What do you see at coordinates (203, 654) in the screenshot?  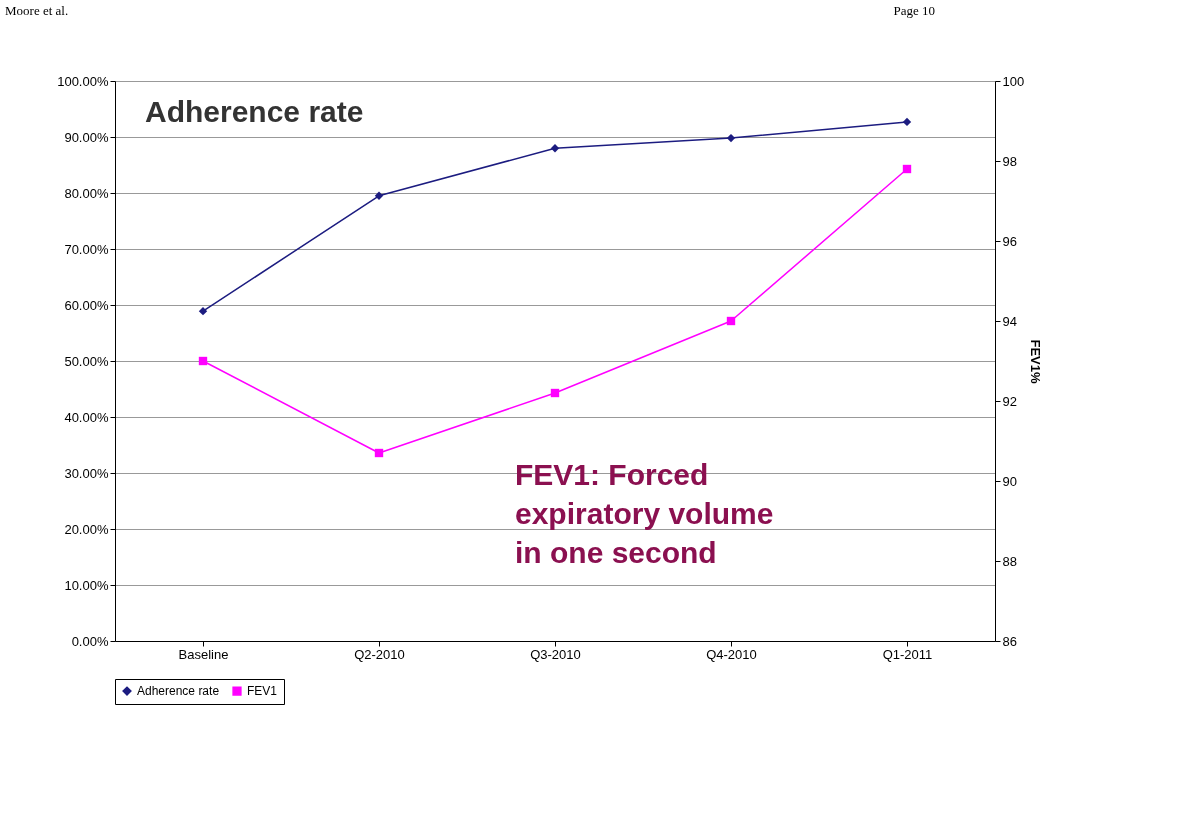 I see `x-tick-label: Baseline` at bounding box center [203, 654].